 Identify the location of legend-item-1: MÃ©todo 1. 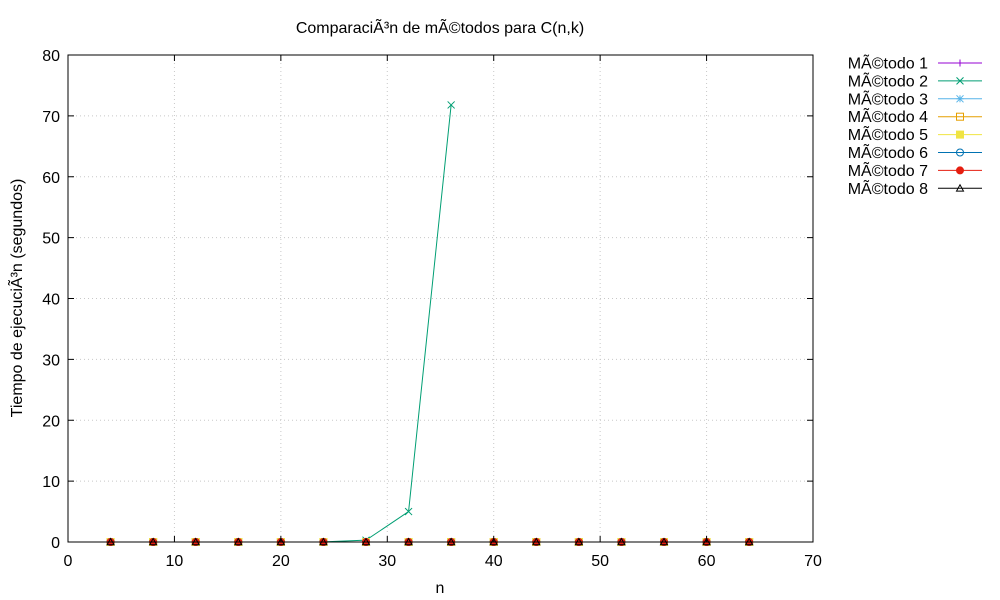
(915, 63).